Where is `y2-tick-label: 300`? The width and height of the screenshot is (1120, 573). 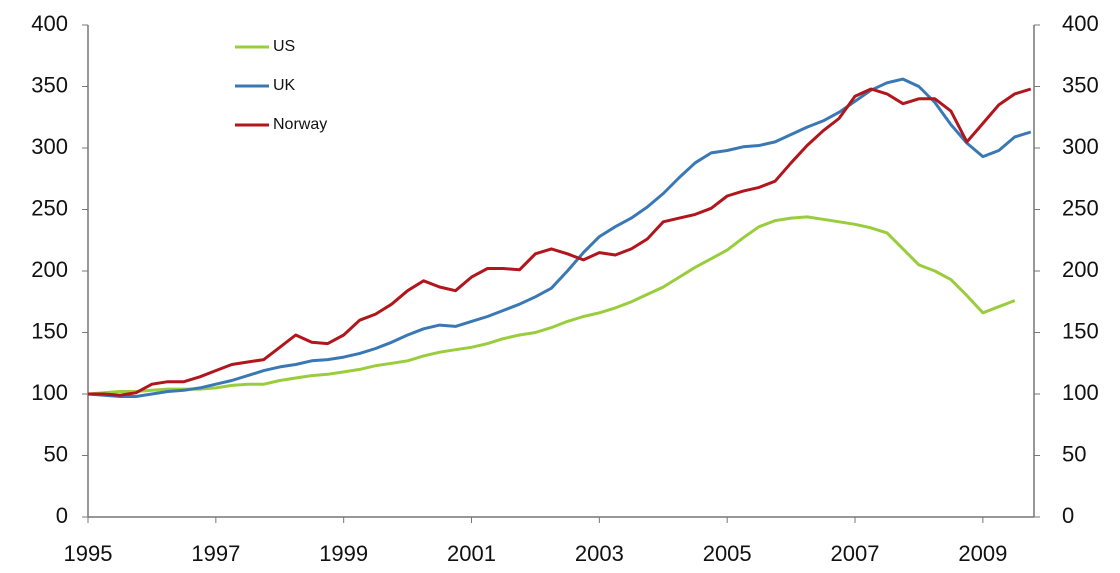
y2-tick-label: 300 is located at coordinates (1080, 146).